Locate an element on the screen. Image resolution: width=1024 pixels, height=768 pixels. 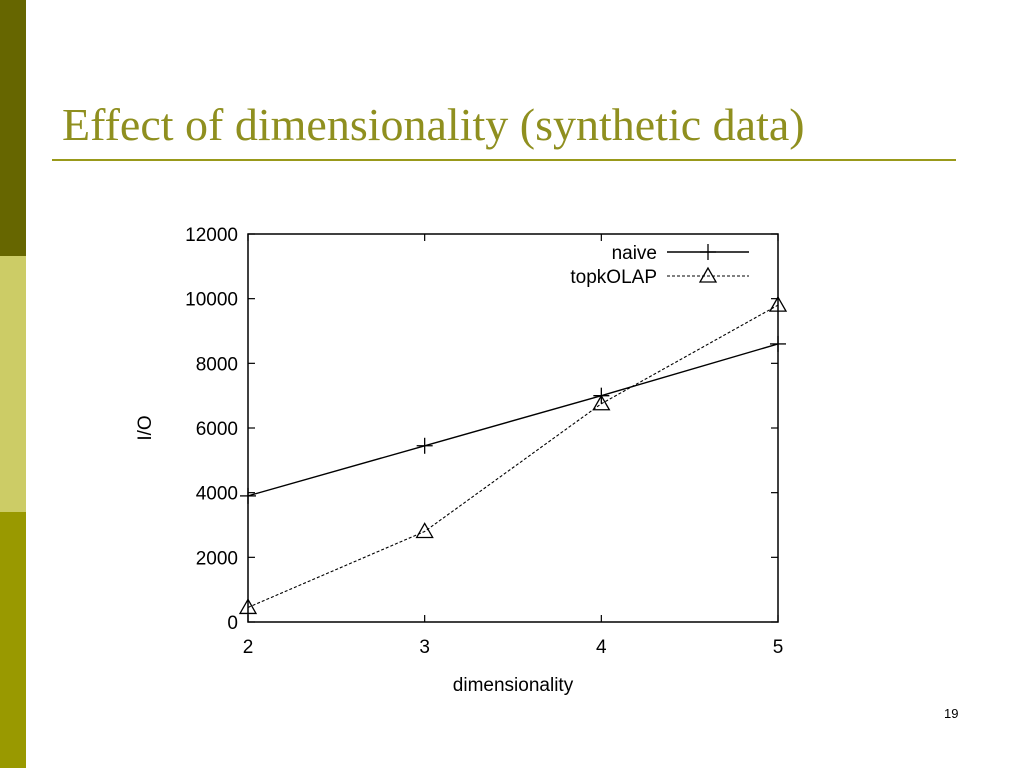
y-tick-label: 8000 is located at coordinates (217, 364).